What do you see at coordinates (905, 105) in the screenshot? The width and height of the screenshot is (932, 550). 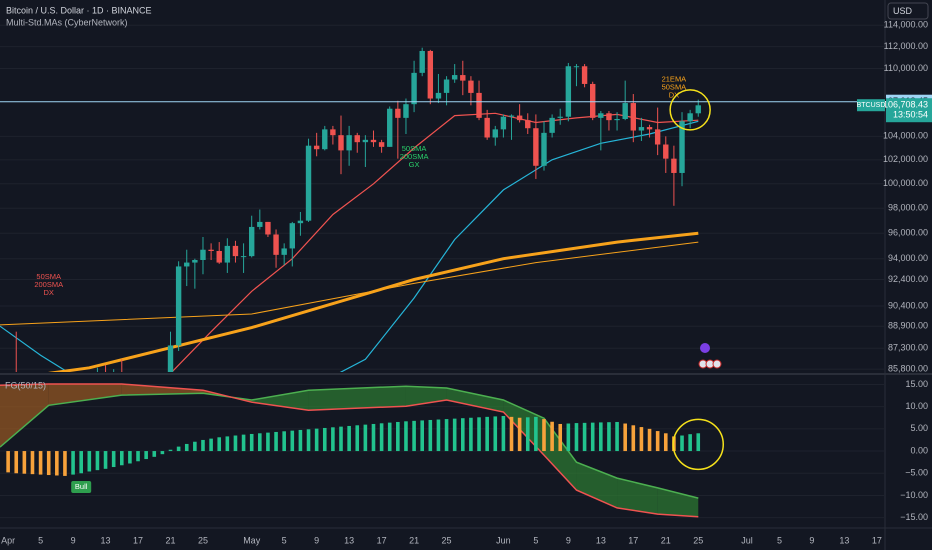 I see `last-price-label: 106,708.43` at bounding box center [905, 105].